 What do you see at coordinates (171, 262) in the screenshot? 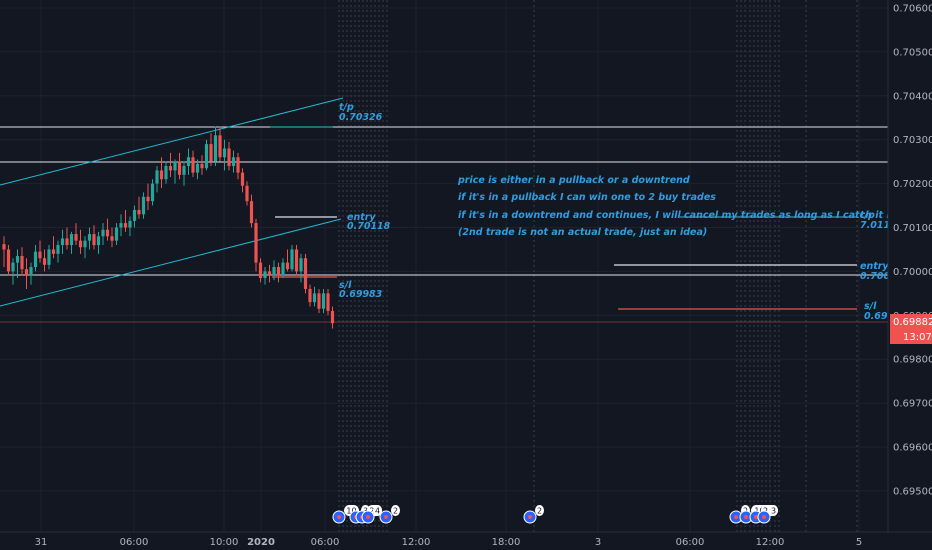
I see `channel-lower-line` at bounding box center [171, 262].